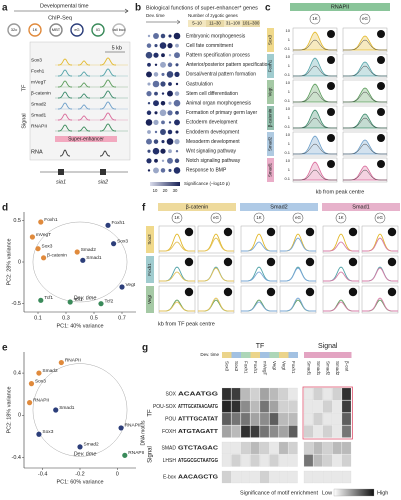  Describe the element at coordinates (122, 318) in the screenshot. I see `x-tick-label: 0.7` at that location.